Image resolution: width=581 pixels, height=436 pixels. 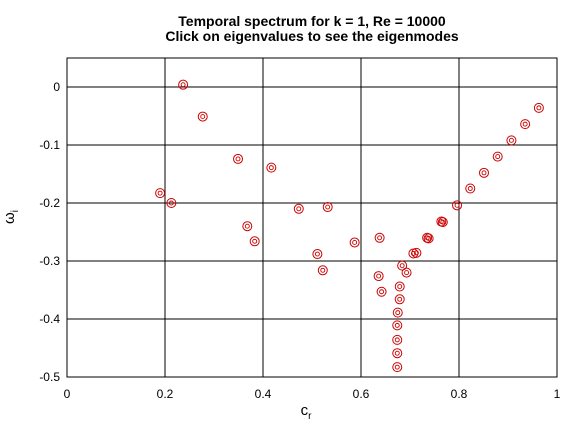 I want to click on y-tick-label: -0.1, so click(x=49, y=145).